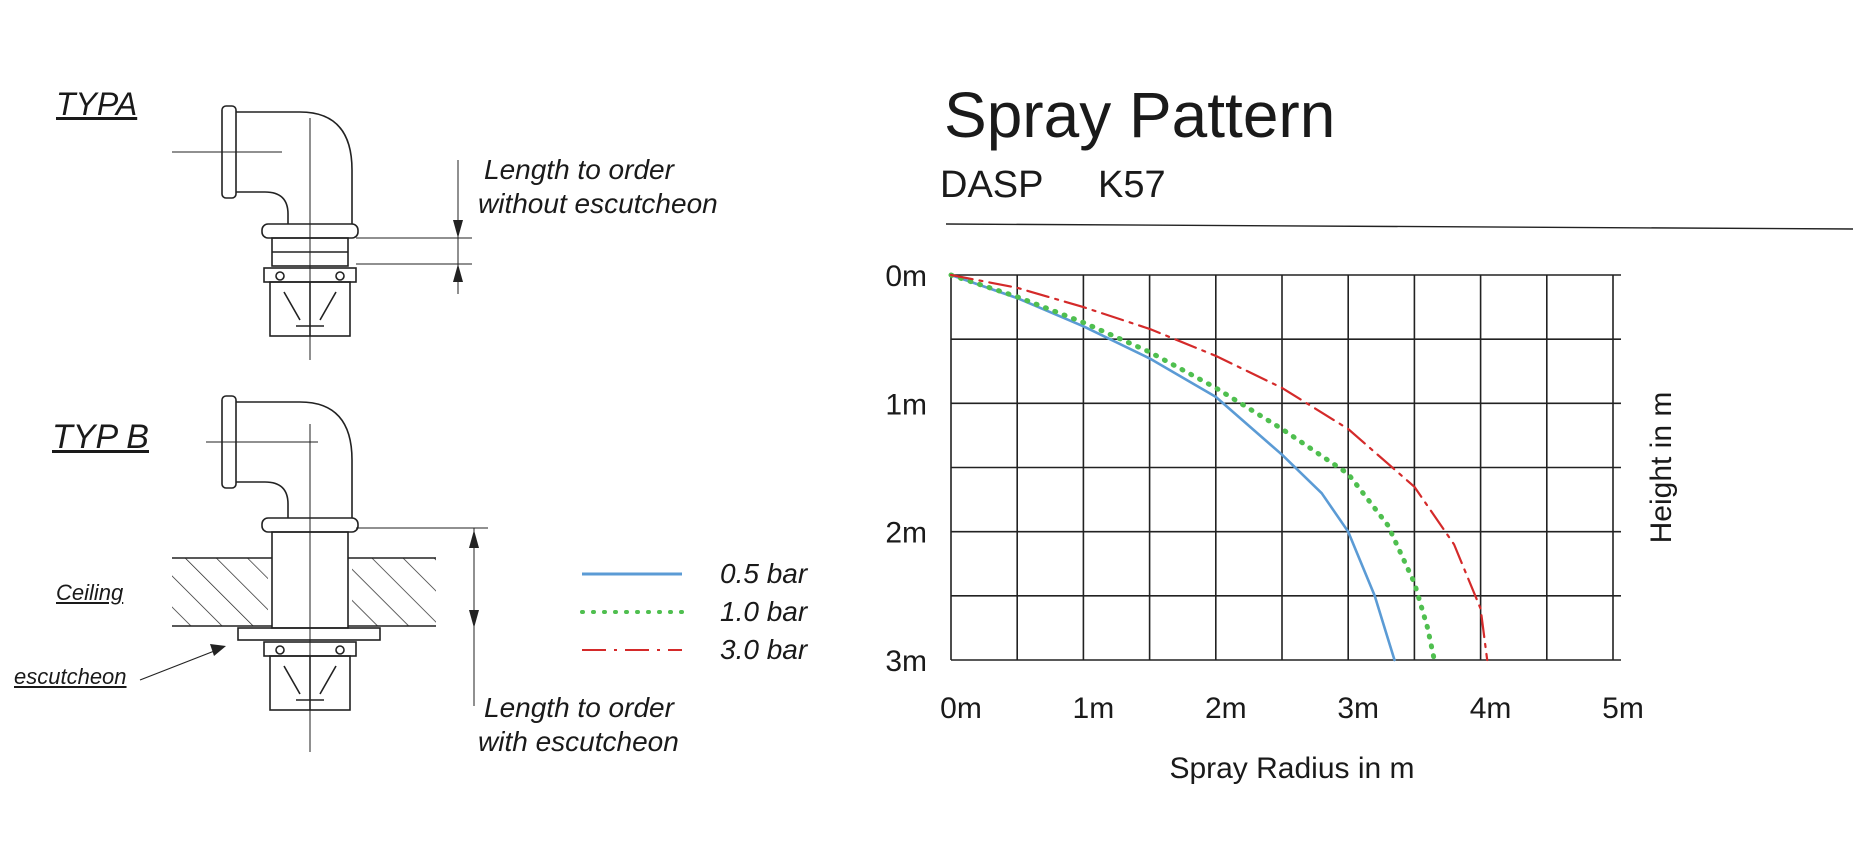 The width and height of the screenshot is (1853, 862). What do you see at coordinates (906, 404) in the screenshot?
I see `y-tick-label: 1m` at bounding box center [906, 404].